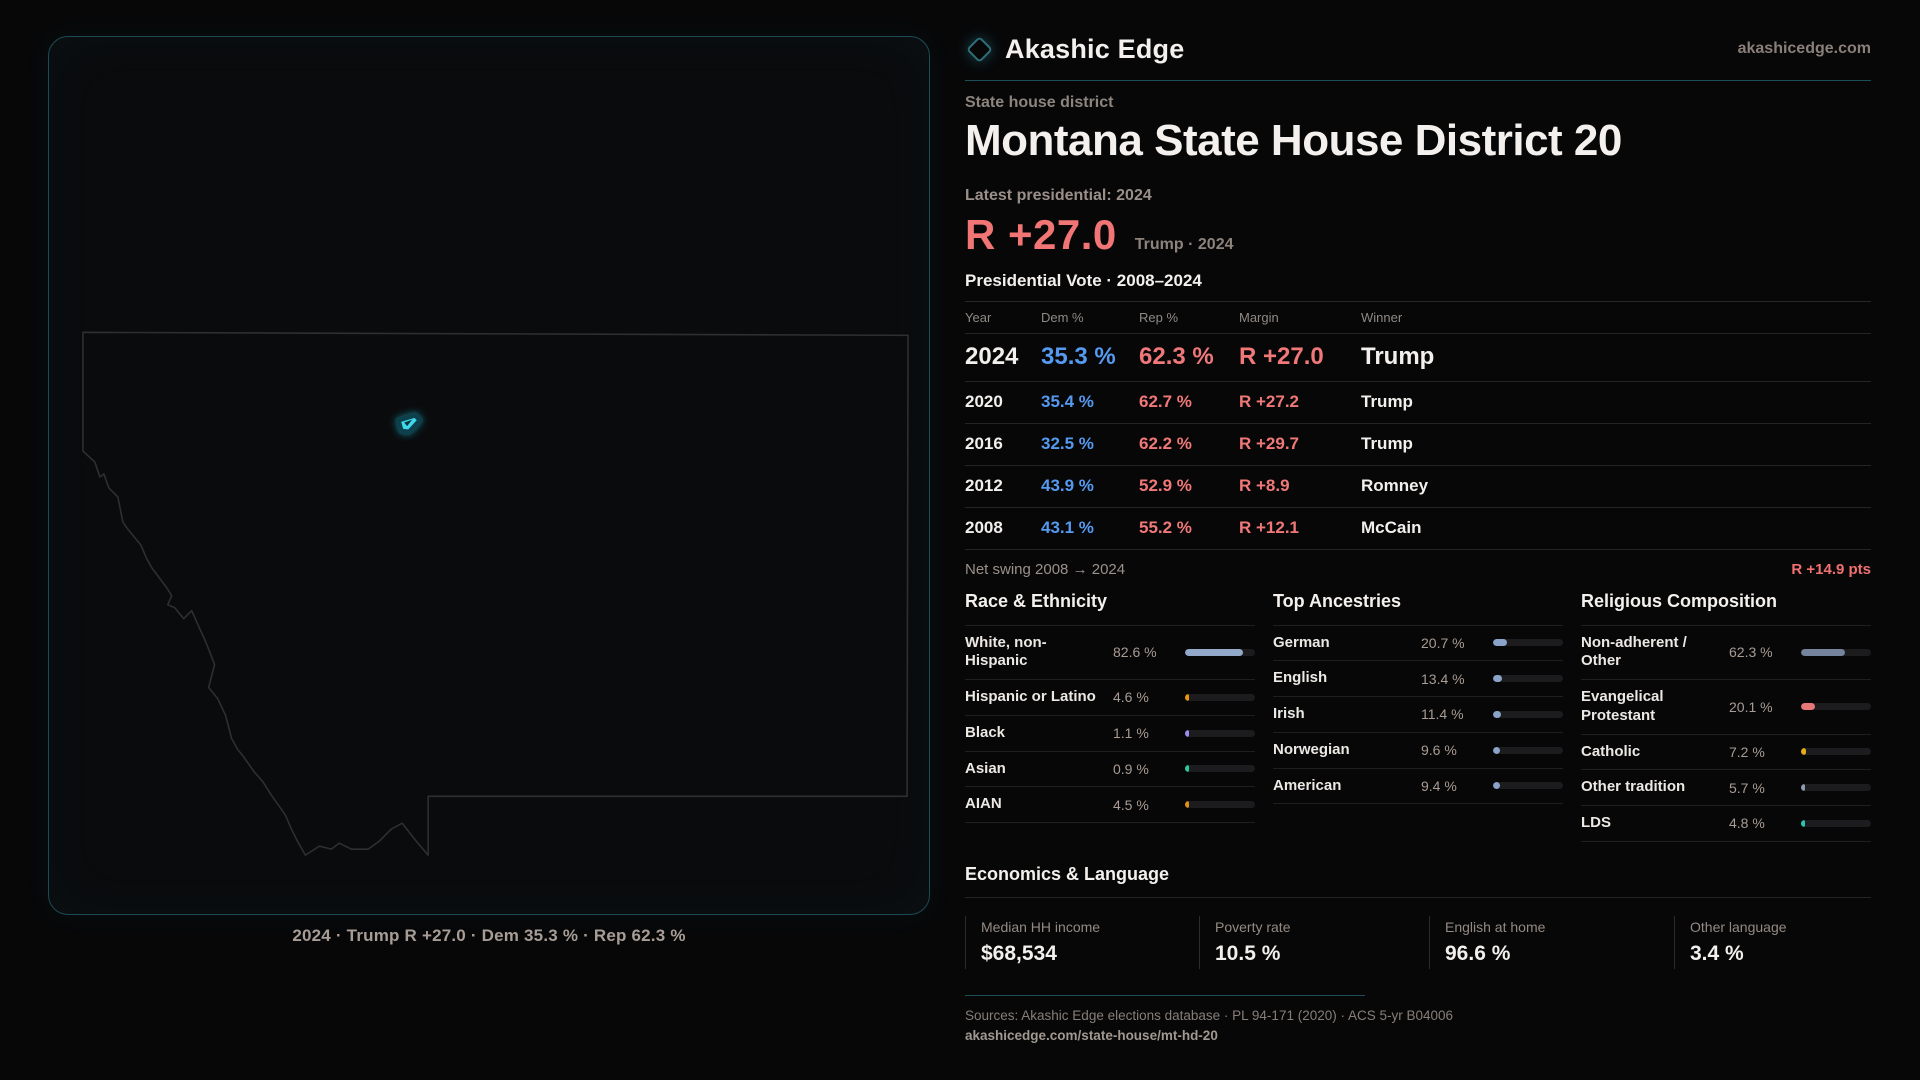 Image resolution: width=1920 pixels, height=1080 pixels. Describe the element at coordinates (1418, 881) in the screenshot. I see `section-title: Economics & Language` at that location.